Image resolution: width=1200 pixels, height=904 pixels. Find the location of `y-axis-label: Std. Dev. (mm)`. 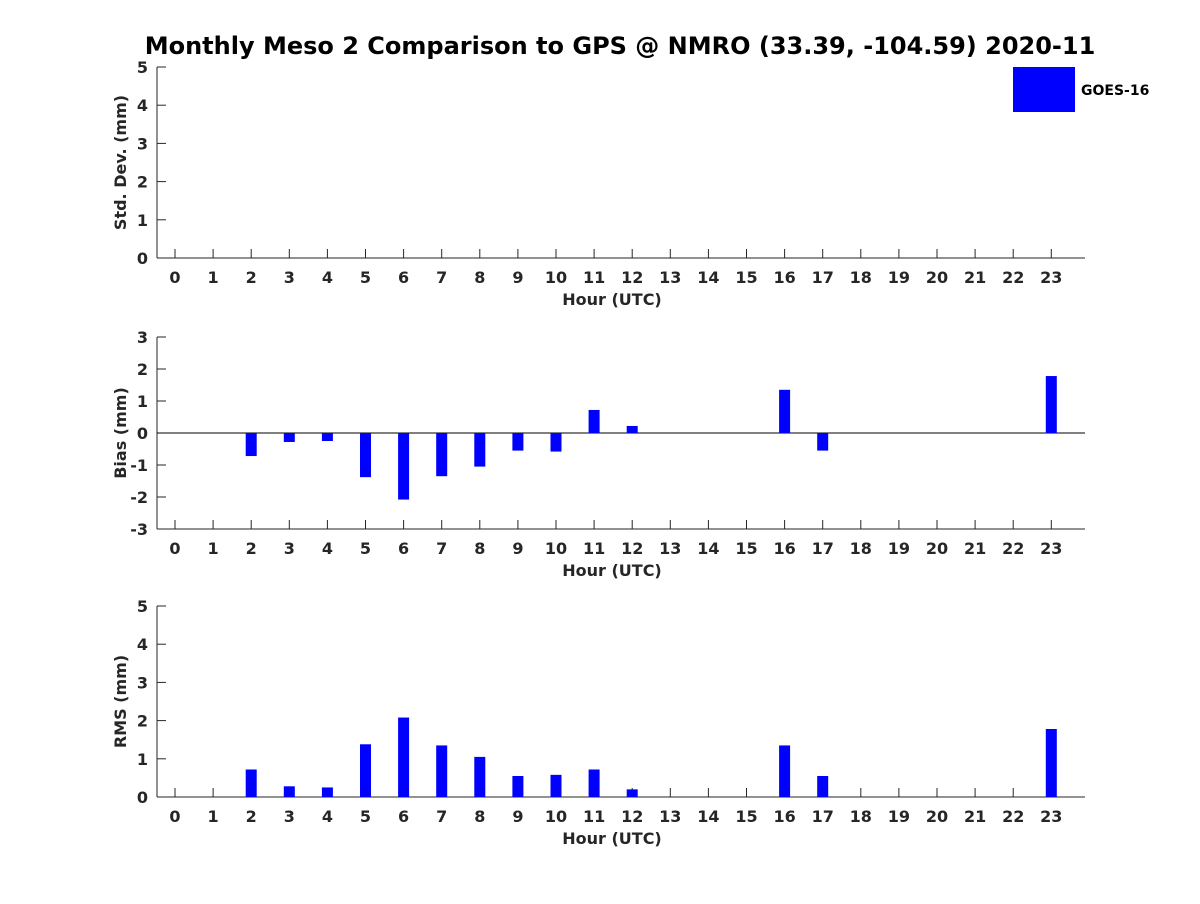

y-axis-label: Std. Dev. (mm) is located at coordinates (120, 162).